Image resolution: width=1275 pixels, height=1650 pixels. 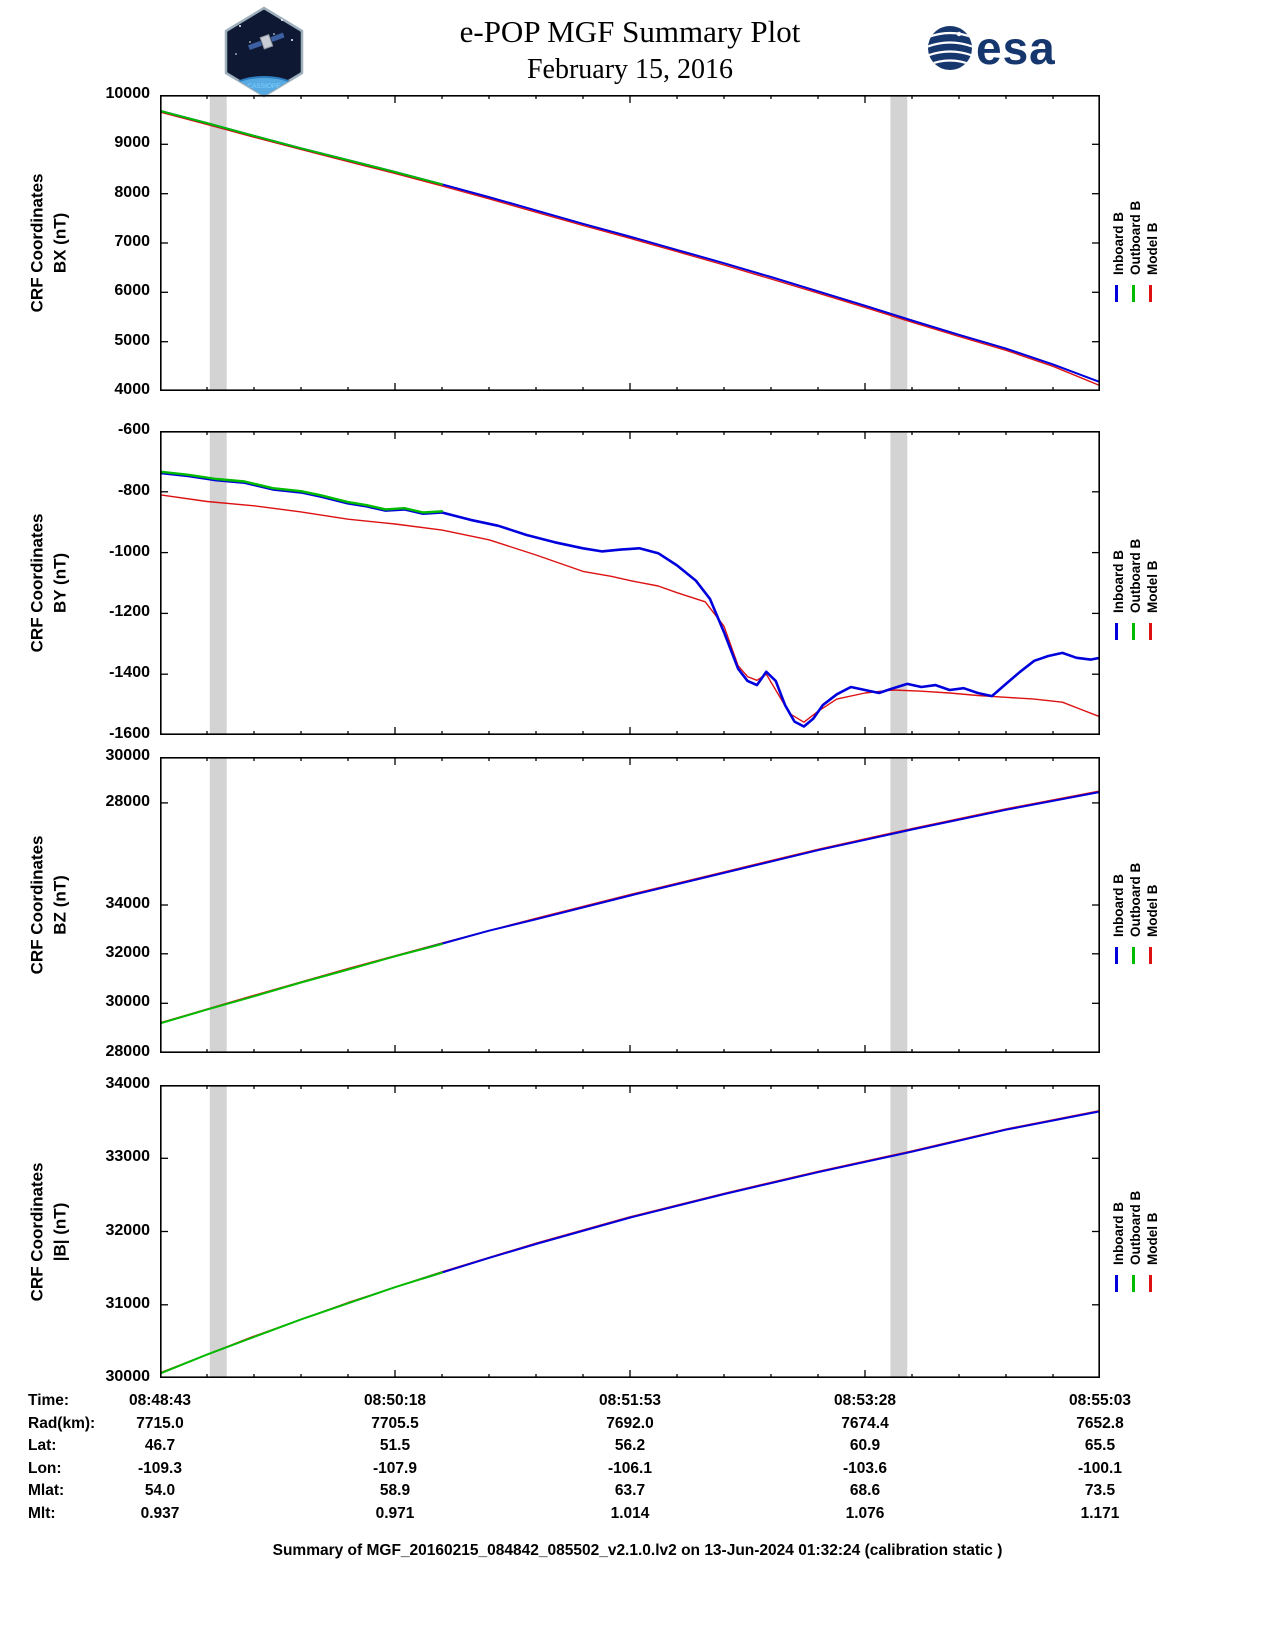 What do you see at coordinates (129, 551) in the screenshot?
I see `y-tick-label: -1000` at bounding box center [129, 551].